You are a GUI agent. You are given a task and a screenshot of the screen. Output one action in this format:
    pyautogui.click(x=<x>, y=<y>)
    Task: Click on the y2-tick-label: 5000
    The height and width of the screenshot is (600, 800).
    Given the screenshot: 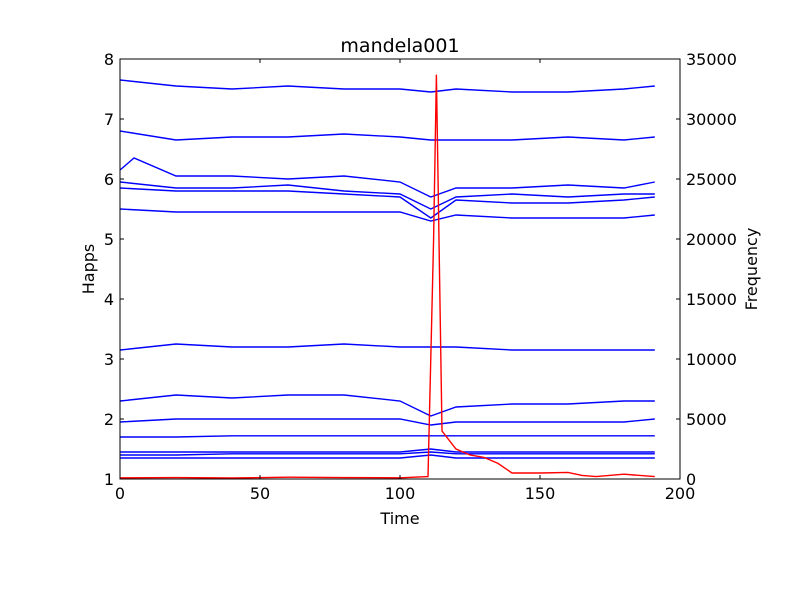 What is the action you would take?
    pyautogui.click(x=706, y=419)
    